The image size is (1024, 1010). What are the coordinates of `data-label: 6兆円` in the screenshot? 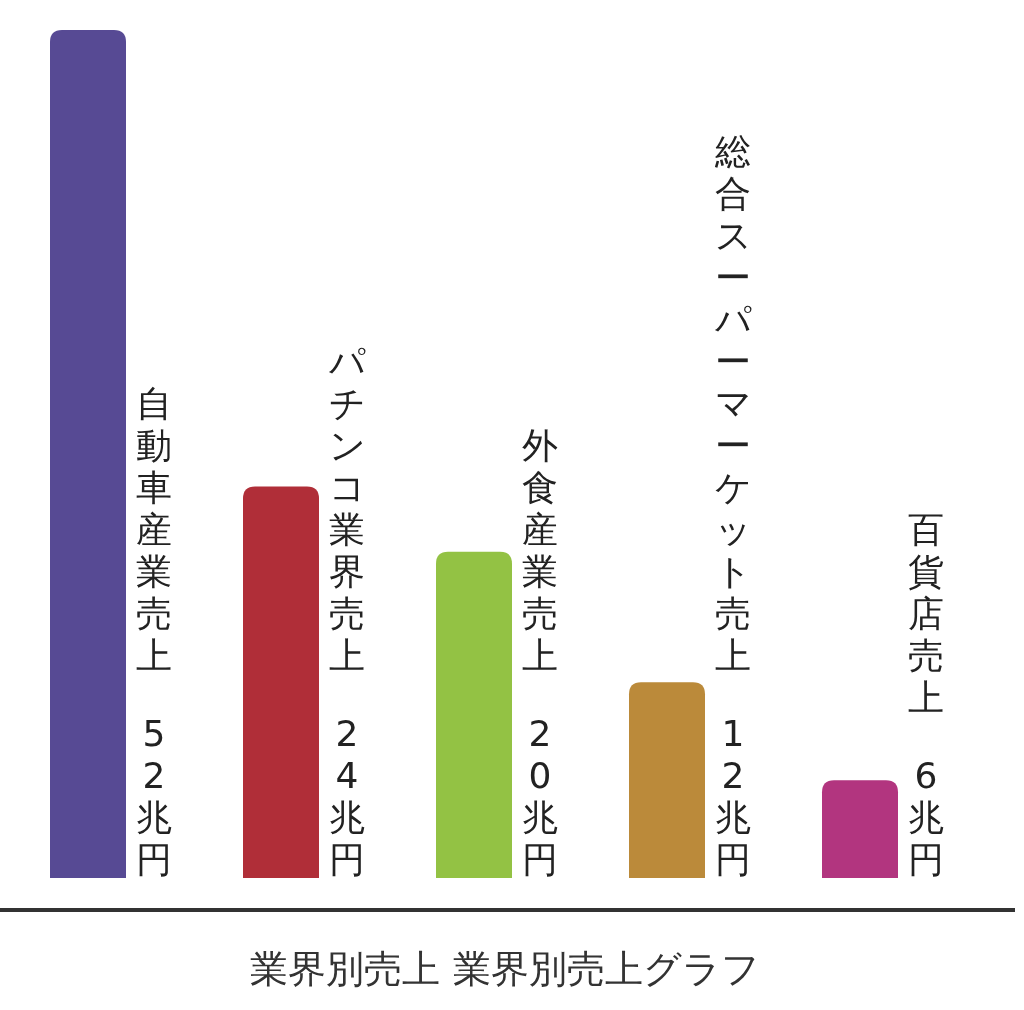 It's located at (926, 817).